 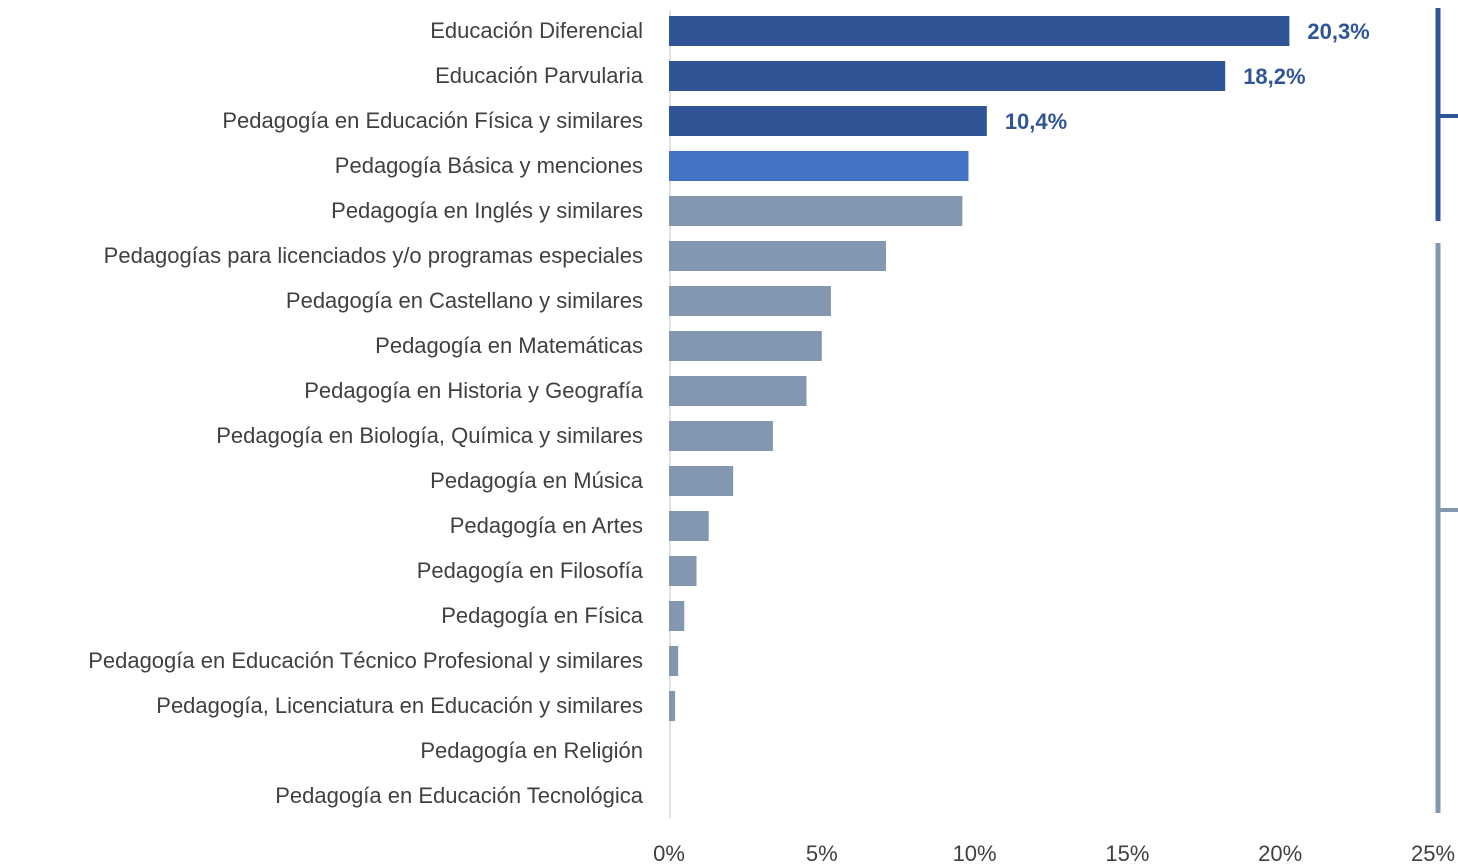 I want to click on value-label: 10,4%, so click(x=1036, y=121).